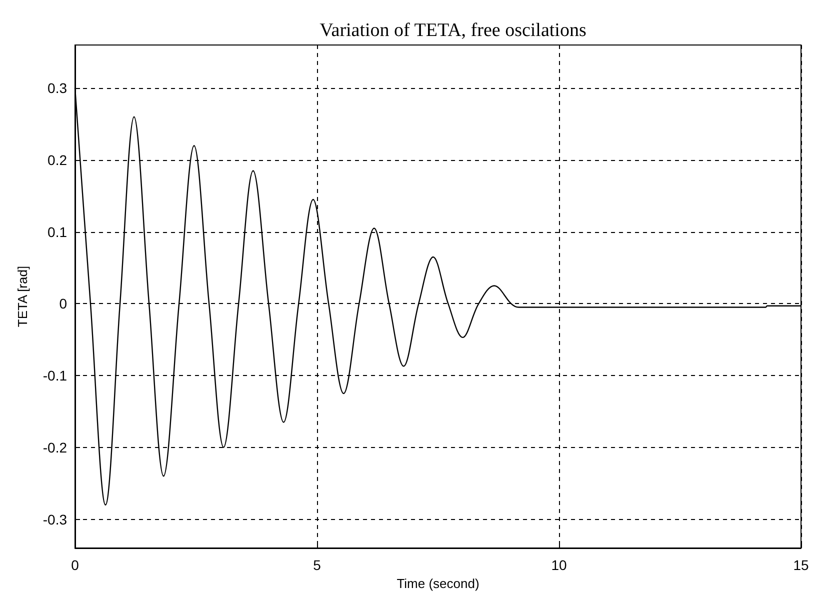 The width and height of the screenshot is (824, 607). Describe the element at coordinates (317, 565) in the screenshot. I see `x-tick-label: 5` at that location.